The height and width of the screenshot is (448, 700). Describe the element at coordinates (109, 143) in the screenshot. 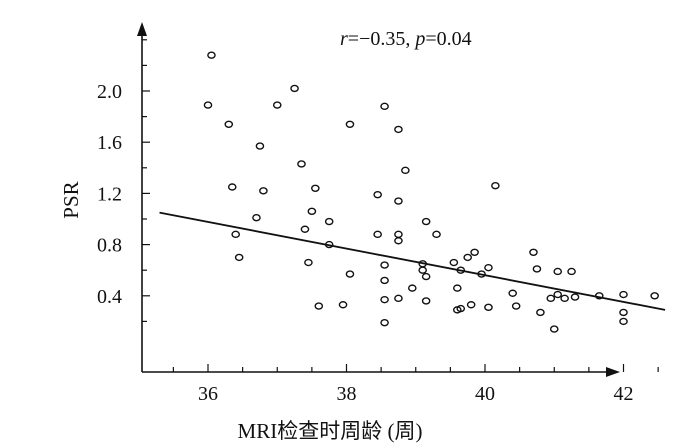

I see `y-tick-label: 1.6` at that location.